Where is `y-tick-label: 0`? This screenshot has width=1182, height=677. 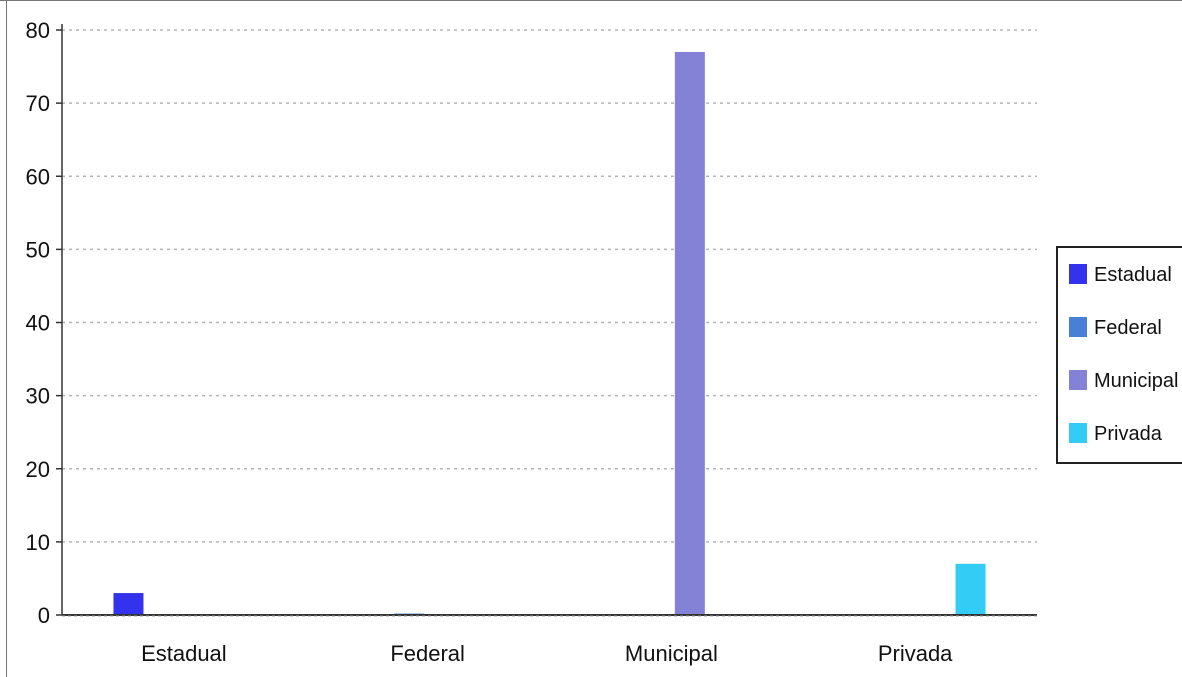
y-tick-label: 0 is located at coordinates (44, 615).